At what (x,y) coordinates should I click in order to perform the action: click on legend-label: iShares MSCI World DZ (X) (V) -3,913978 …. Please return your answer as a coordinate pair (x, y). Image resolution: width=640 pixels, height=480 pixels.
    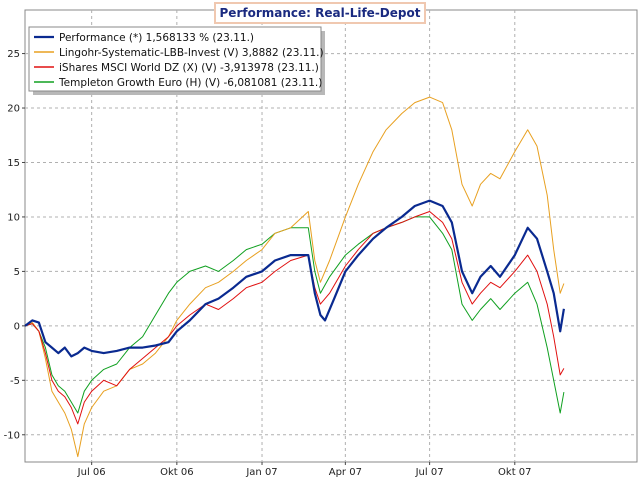
    Looking at the image, I should click on (189, 68).